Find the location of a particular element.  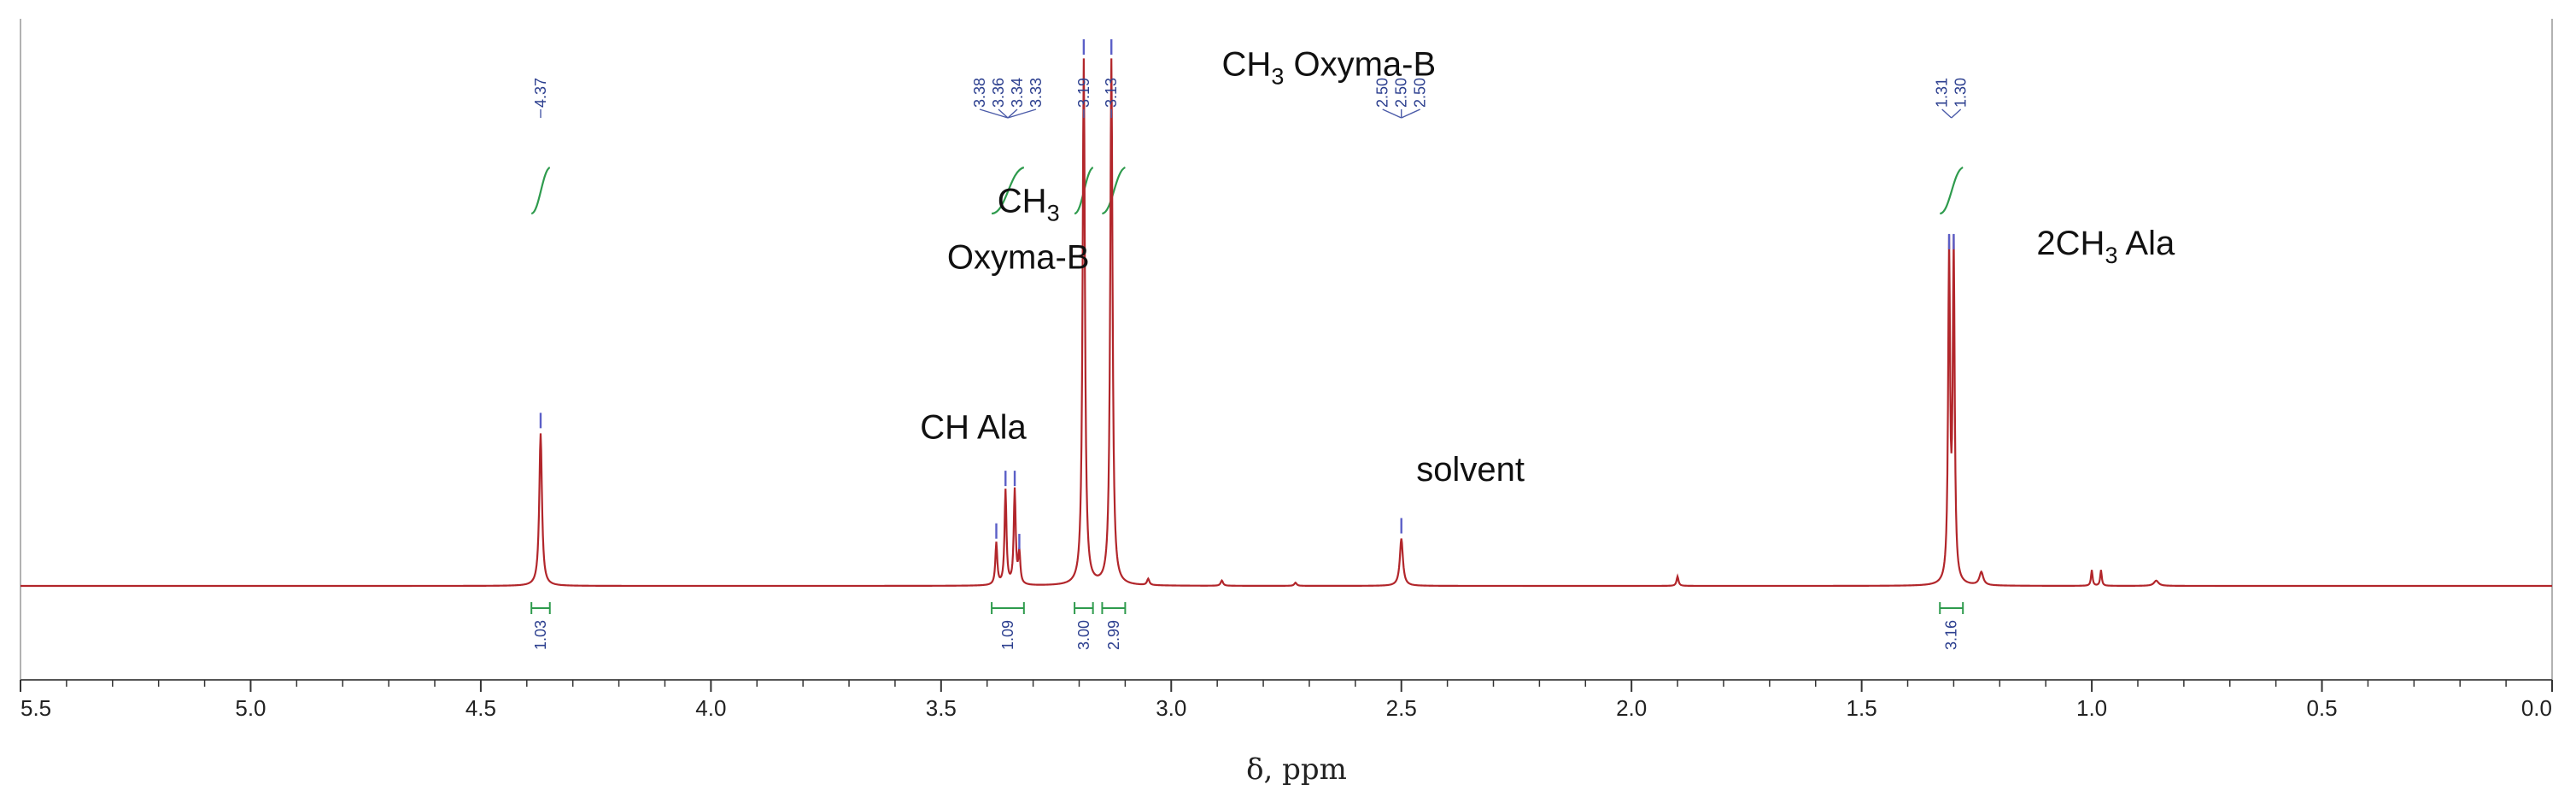

peak-value-label: 3.34 is located at coordinates (1018, 93).